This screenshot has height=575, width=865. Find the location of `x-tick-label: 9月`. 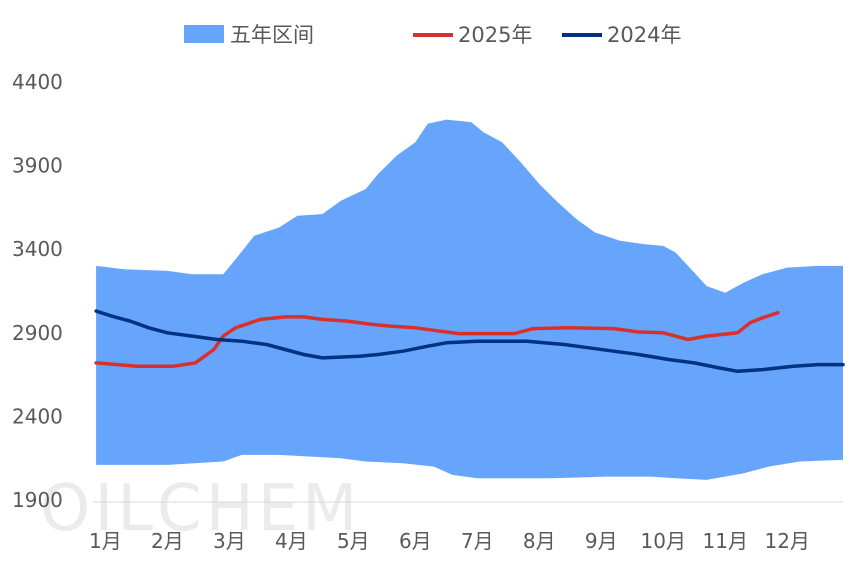

x-tick-label: 9月 is located at coordinates (601, 541).